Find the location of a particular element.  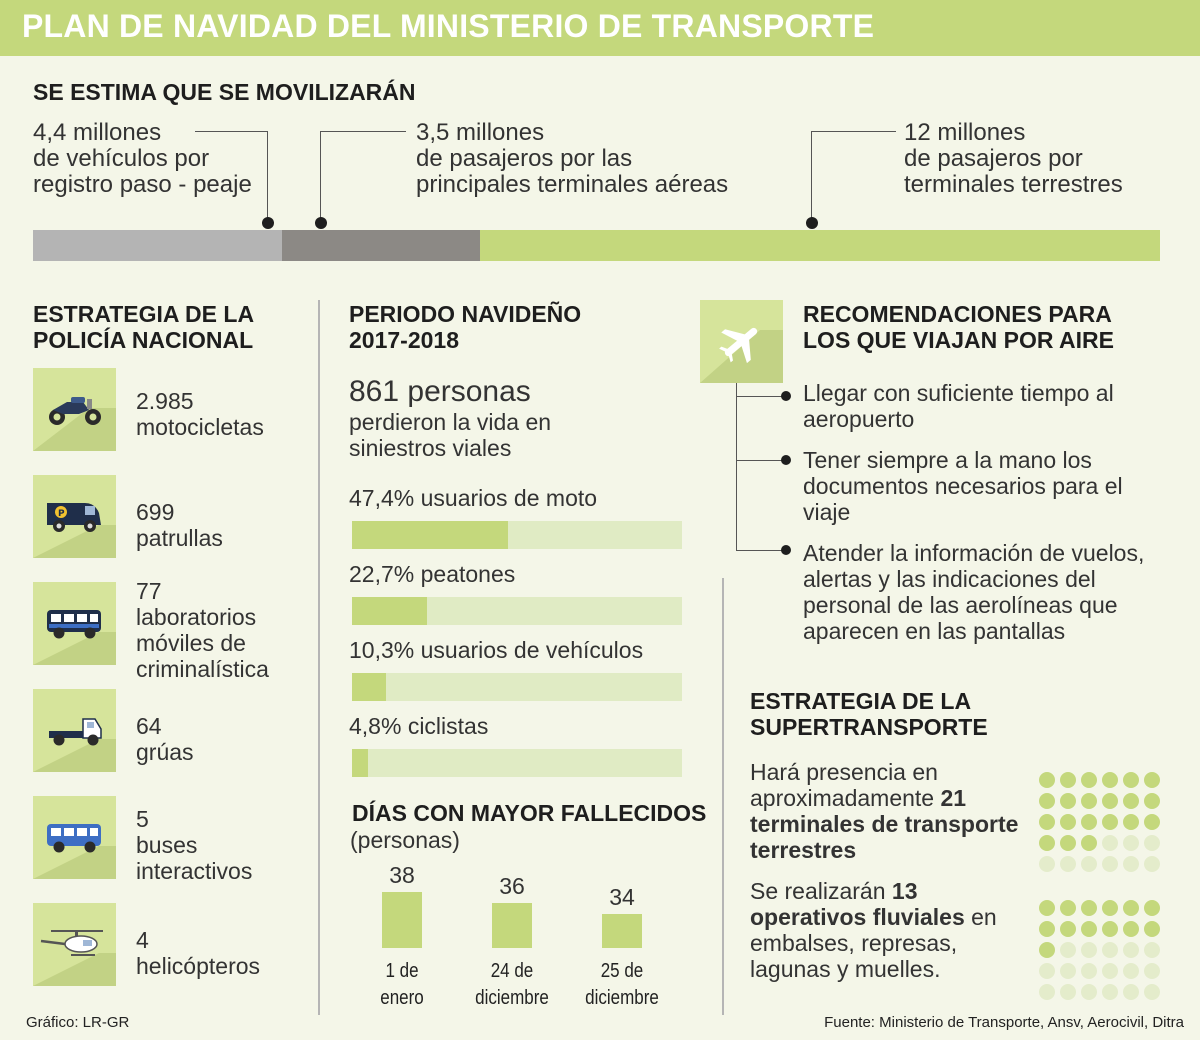

police-item-label: patrullas is located at coordinates (179, 538).